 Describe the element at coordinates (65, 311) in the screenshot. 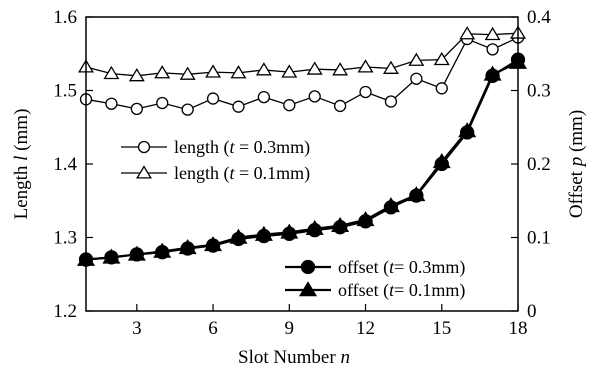

I see `left-y-tick-label: 1.2` at that location.